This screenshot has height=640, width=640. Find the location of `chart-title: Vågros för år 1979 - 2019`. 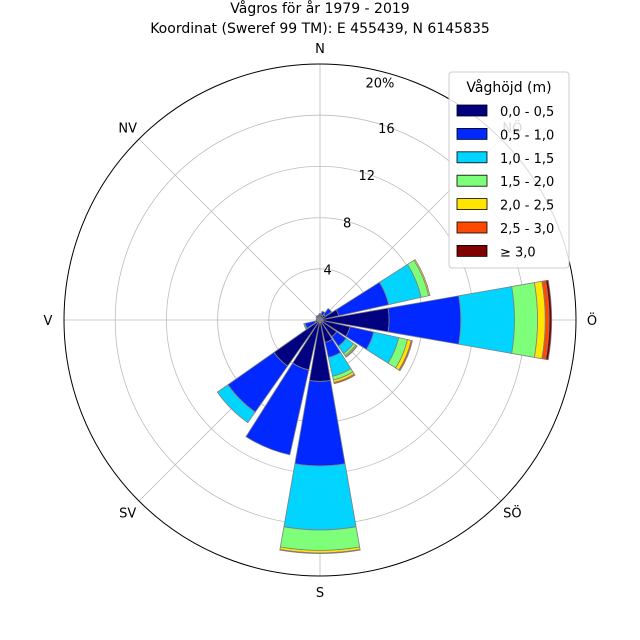

chart-title: Vågros för år 1979 - 2019 is located at coordinates (319, 8).